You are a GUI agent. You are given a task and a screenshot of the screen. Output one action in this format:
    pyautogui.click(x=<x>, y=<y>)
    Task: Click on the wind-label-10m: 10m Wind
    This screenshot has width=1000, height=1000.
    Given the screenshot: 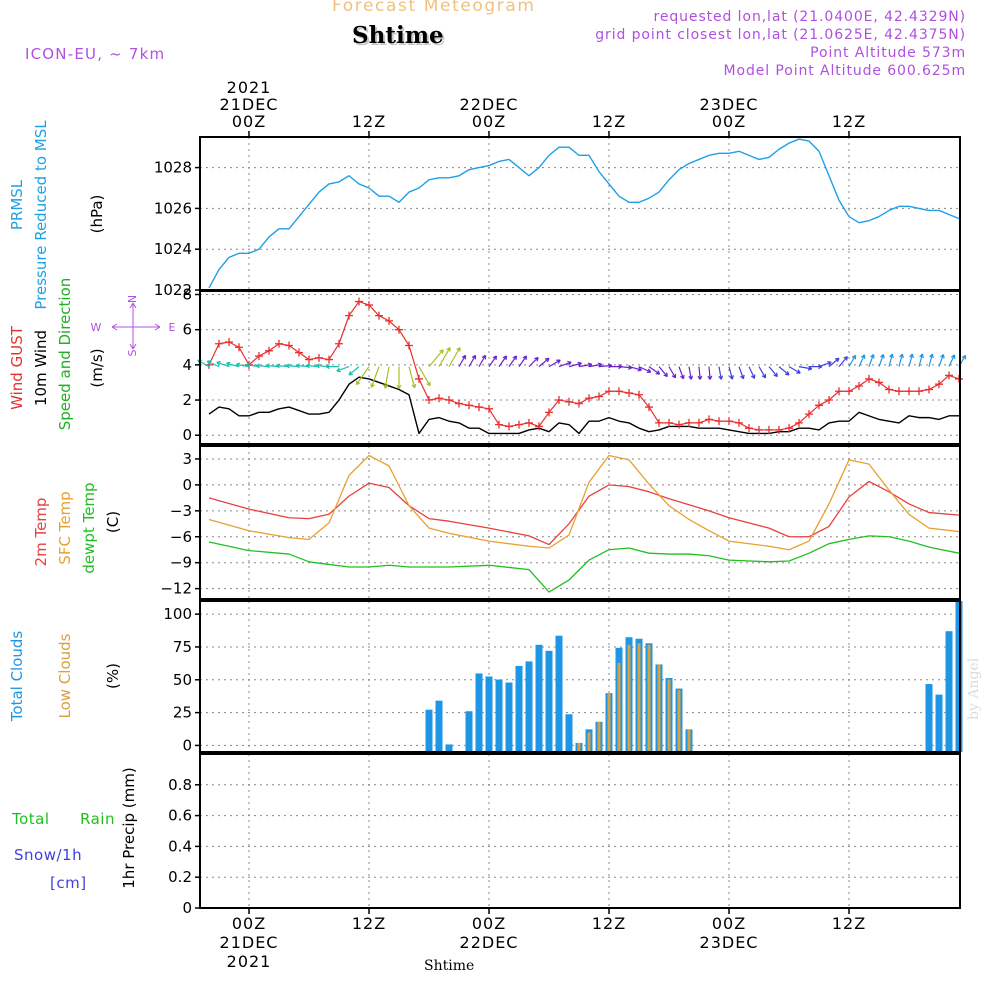 What is the action you would take?
    pyautogui.click(x=41, y=368)
    